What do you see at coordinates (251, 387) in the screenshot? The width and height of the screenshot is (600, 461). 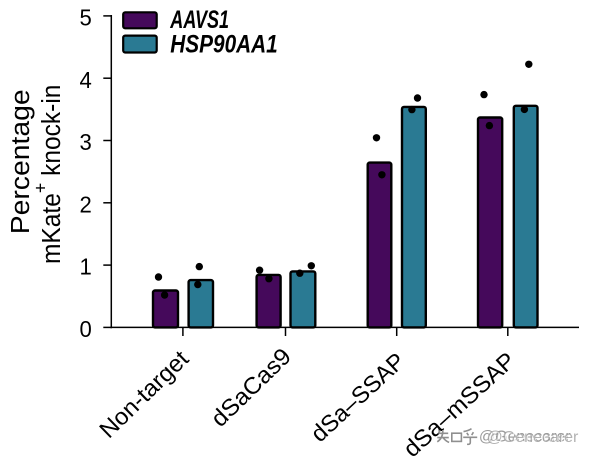 I see `svg-text: dSaCas9` at bounding box center [251, 387].